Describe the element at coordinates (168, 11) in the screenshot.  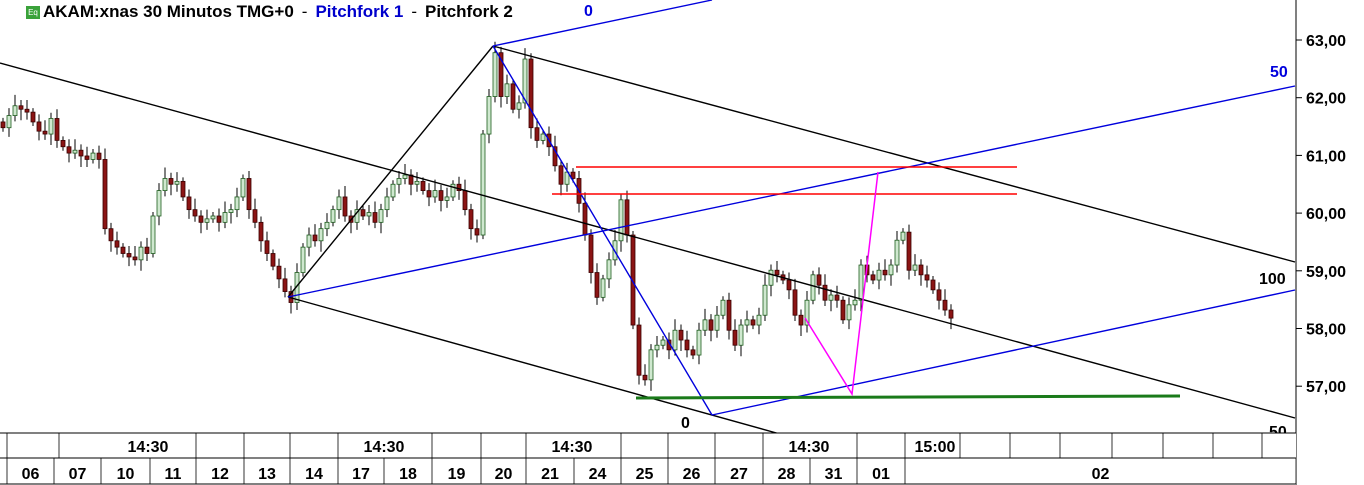
I see `symbol-title: AKAM:xnas 30 Minutos TMG+0` at that location.